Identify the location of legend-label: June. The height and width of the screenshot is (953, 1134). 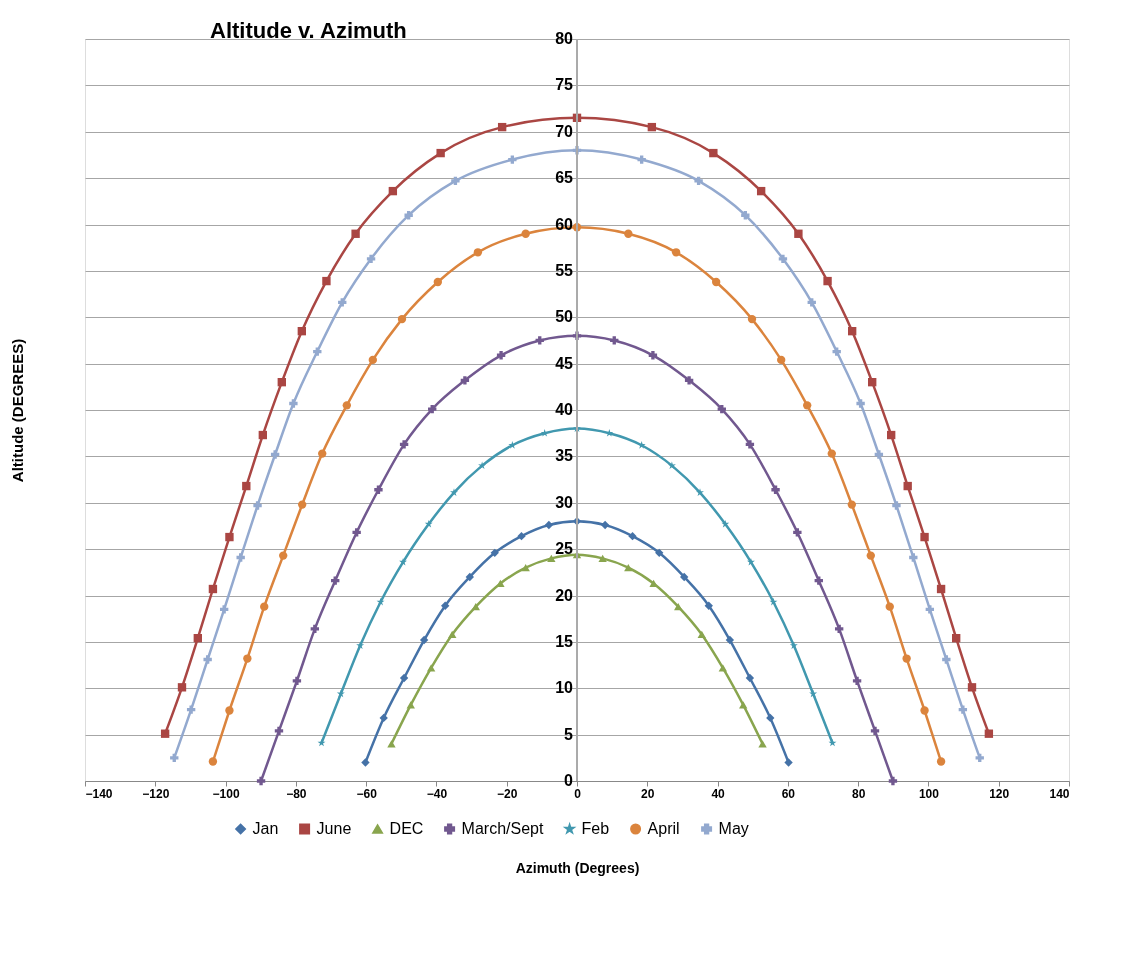
(334, 828).